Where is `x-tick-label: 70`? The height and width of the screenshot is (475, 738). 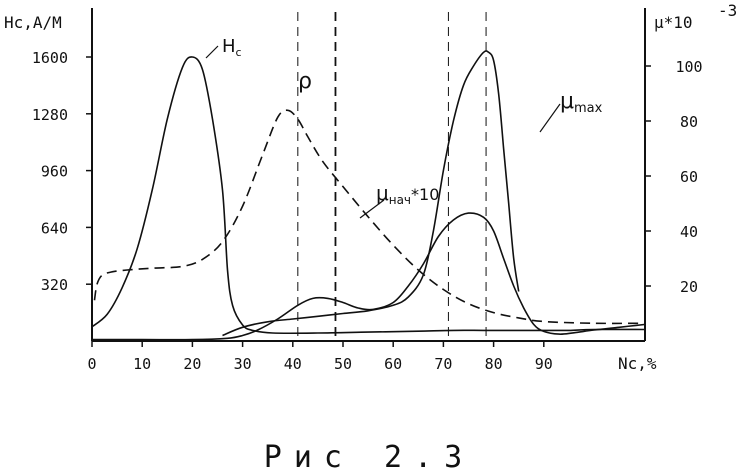 x-tick-label: 70 is located at coordinates (443, 364).